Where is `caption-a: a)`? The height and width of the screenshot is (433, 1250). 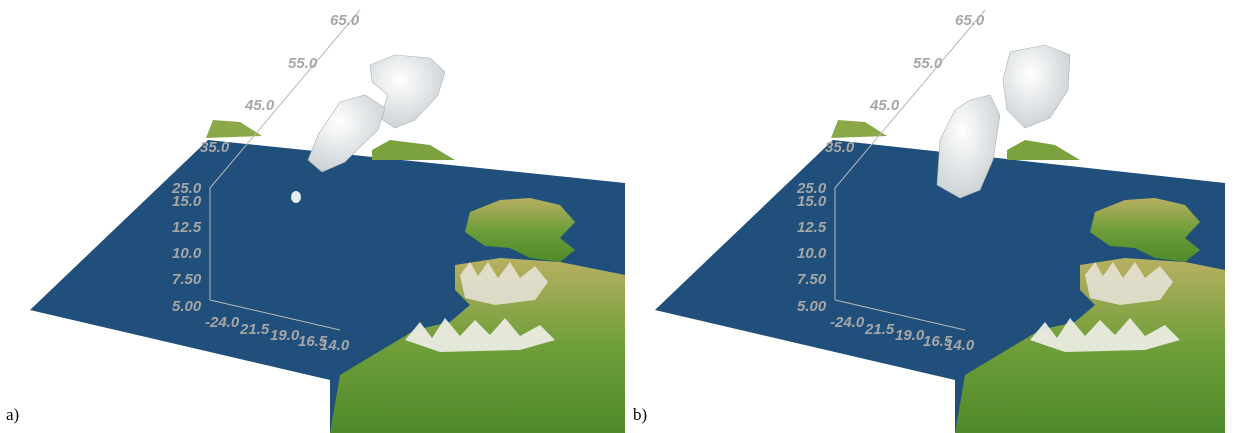
caption-a: a) is located at coordinates (13, 414).